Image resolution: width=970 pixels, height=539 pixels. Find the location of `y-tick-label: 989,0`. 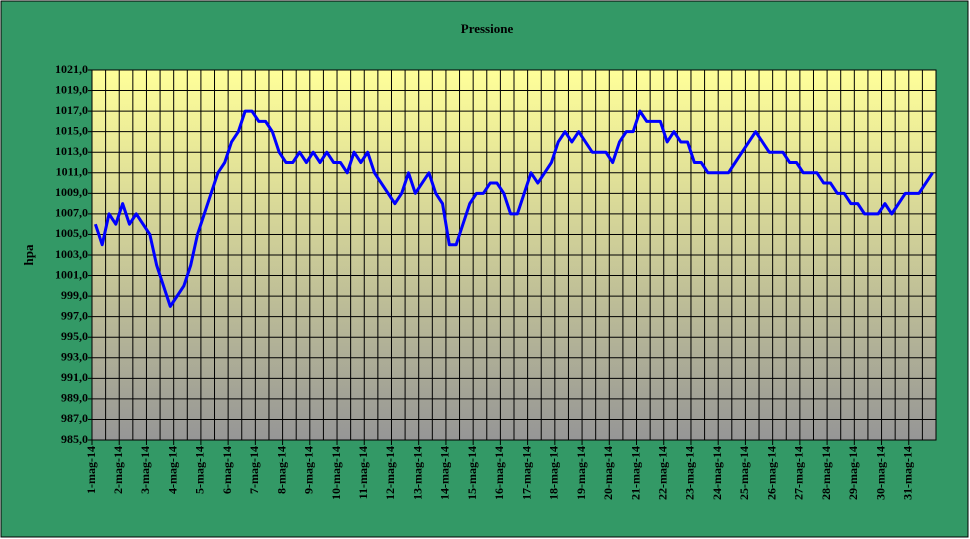

y-tick-label: 989,0 is located at coordinates (74, 398).